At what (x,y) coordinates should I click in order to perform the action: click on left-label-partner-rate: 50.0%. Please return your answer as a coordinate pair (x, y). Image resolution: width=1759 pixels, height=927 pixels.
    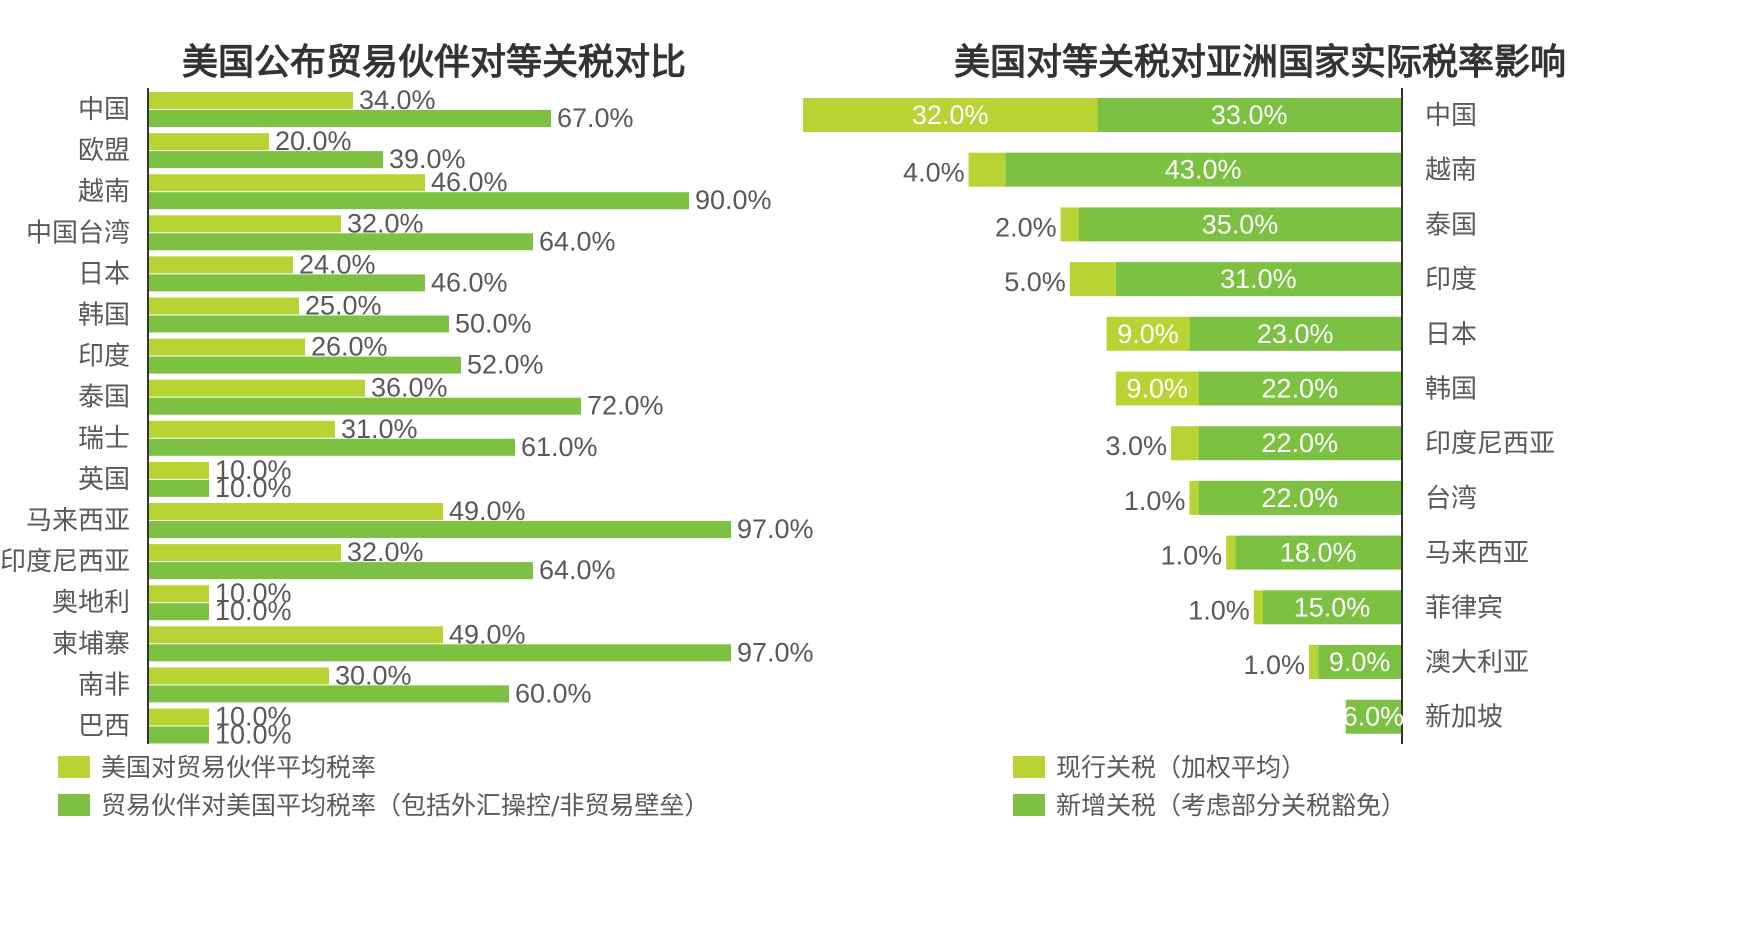
    Looking at the image, I should click on (493, 324).